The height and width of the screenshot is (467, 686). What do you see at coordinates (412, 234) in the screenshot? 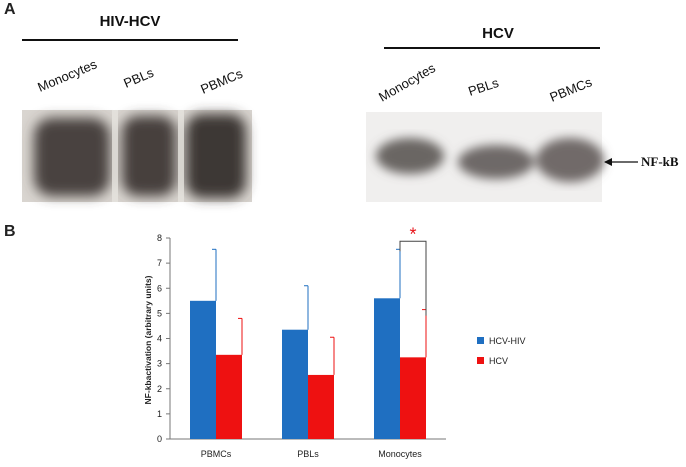
I see `significance-star: *` at bounding box center [412, 234].